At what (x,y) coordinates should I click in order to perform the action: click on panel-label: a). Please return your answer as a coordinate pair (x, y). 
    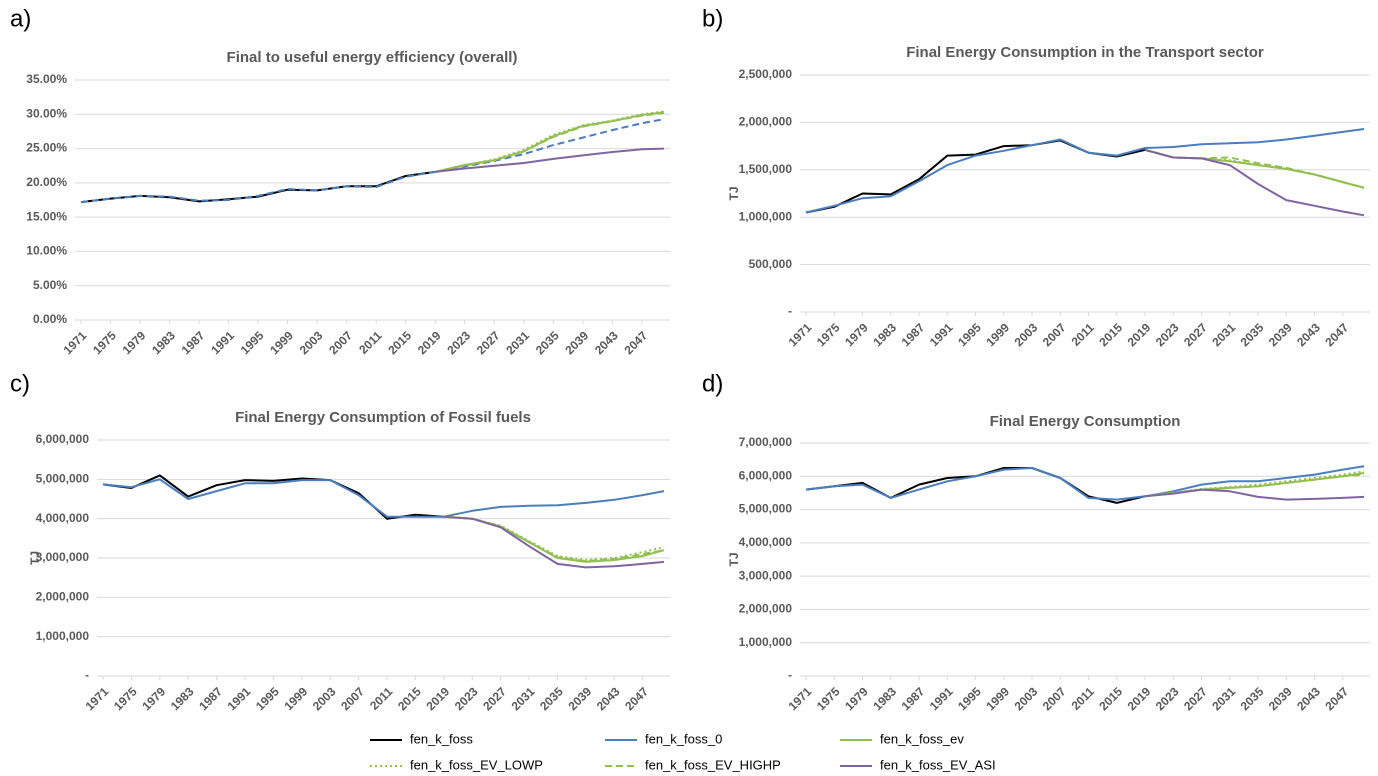
    Looking at the image, I should click on (20, 18).